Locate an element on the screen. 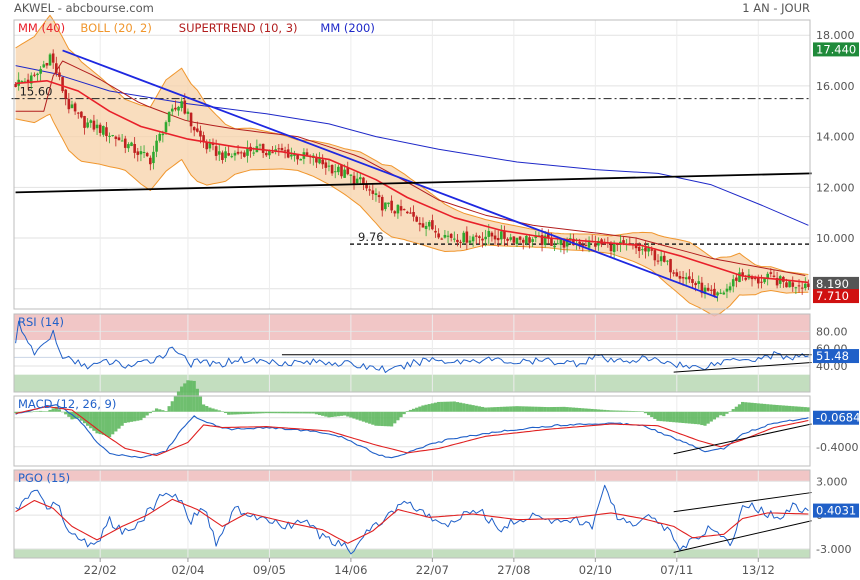 This screenshot has height=580, width=860. y-tick-label: -0.4000 is located at coordinates (837, 447).